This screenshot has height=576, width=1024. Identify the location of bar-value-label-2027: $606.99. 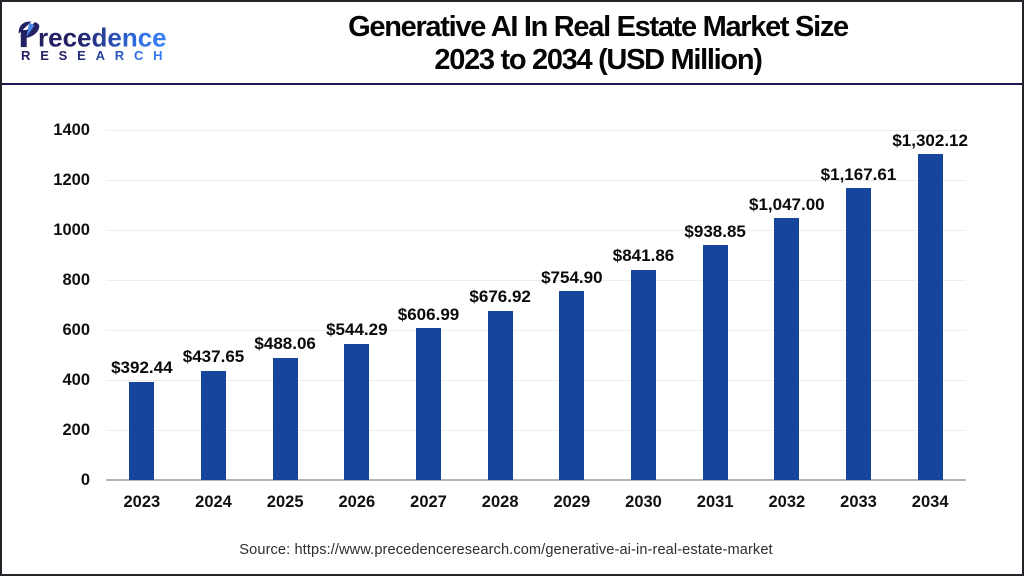
(428, 314).